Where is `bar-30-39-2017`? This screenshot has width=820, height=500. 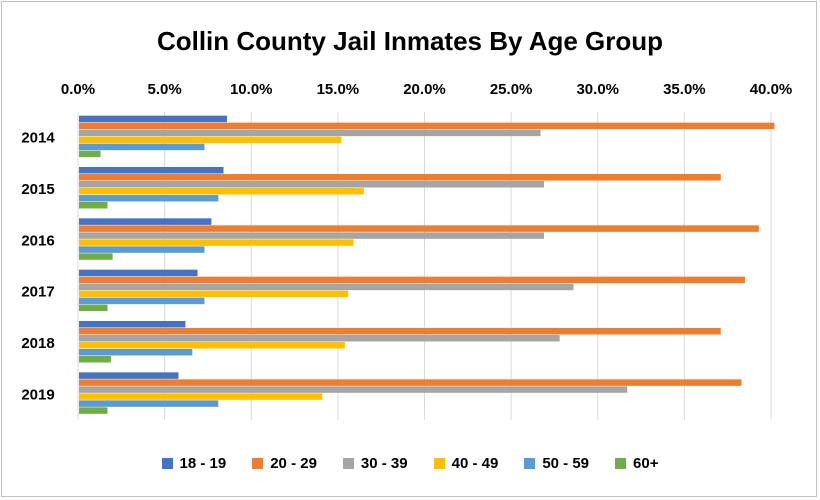
bar-30-39-2017 is located at coordinates (326, 287).